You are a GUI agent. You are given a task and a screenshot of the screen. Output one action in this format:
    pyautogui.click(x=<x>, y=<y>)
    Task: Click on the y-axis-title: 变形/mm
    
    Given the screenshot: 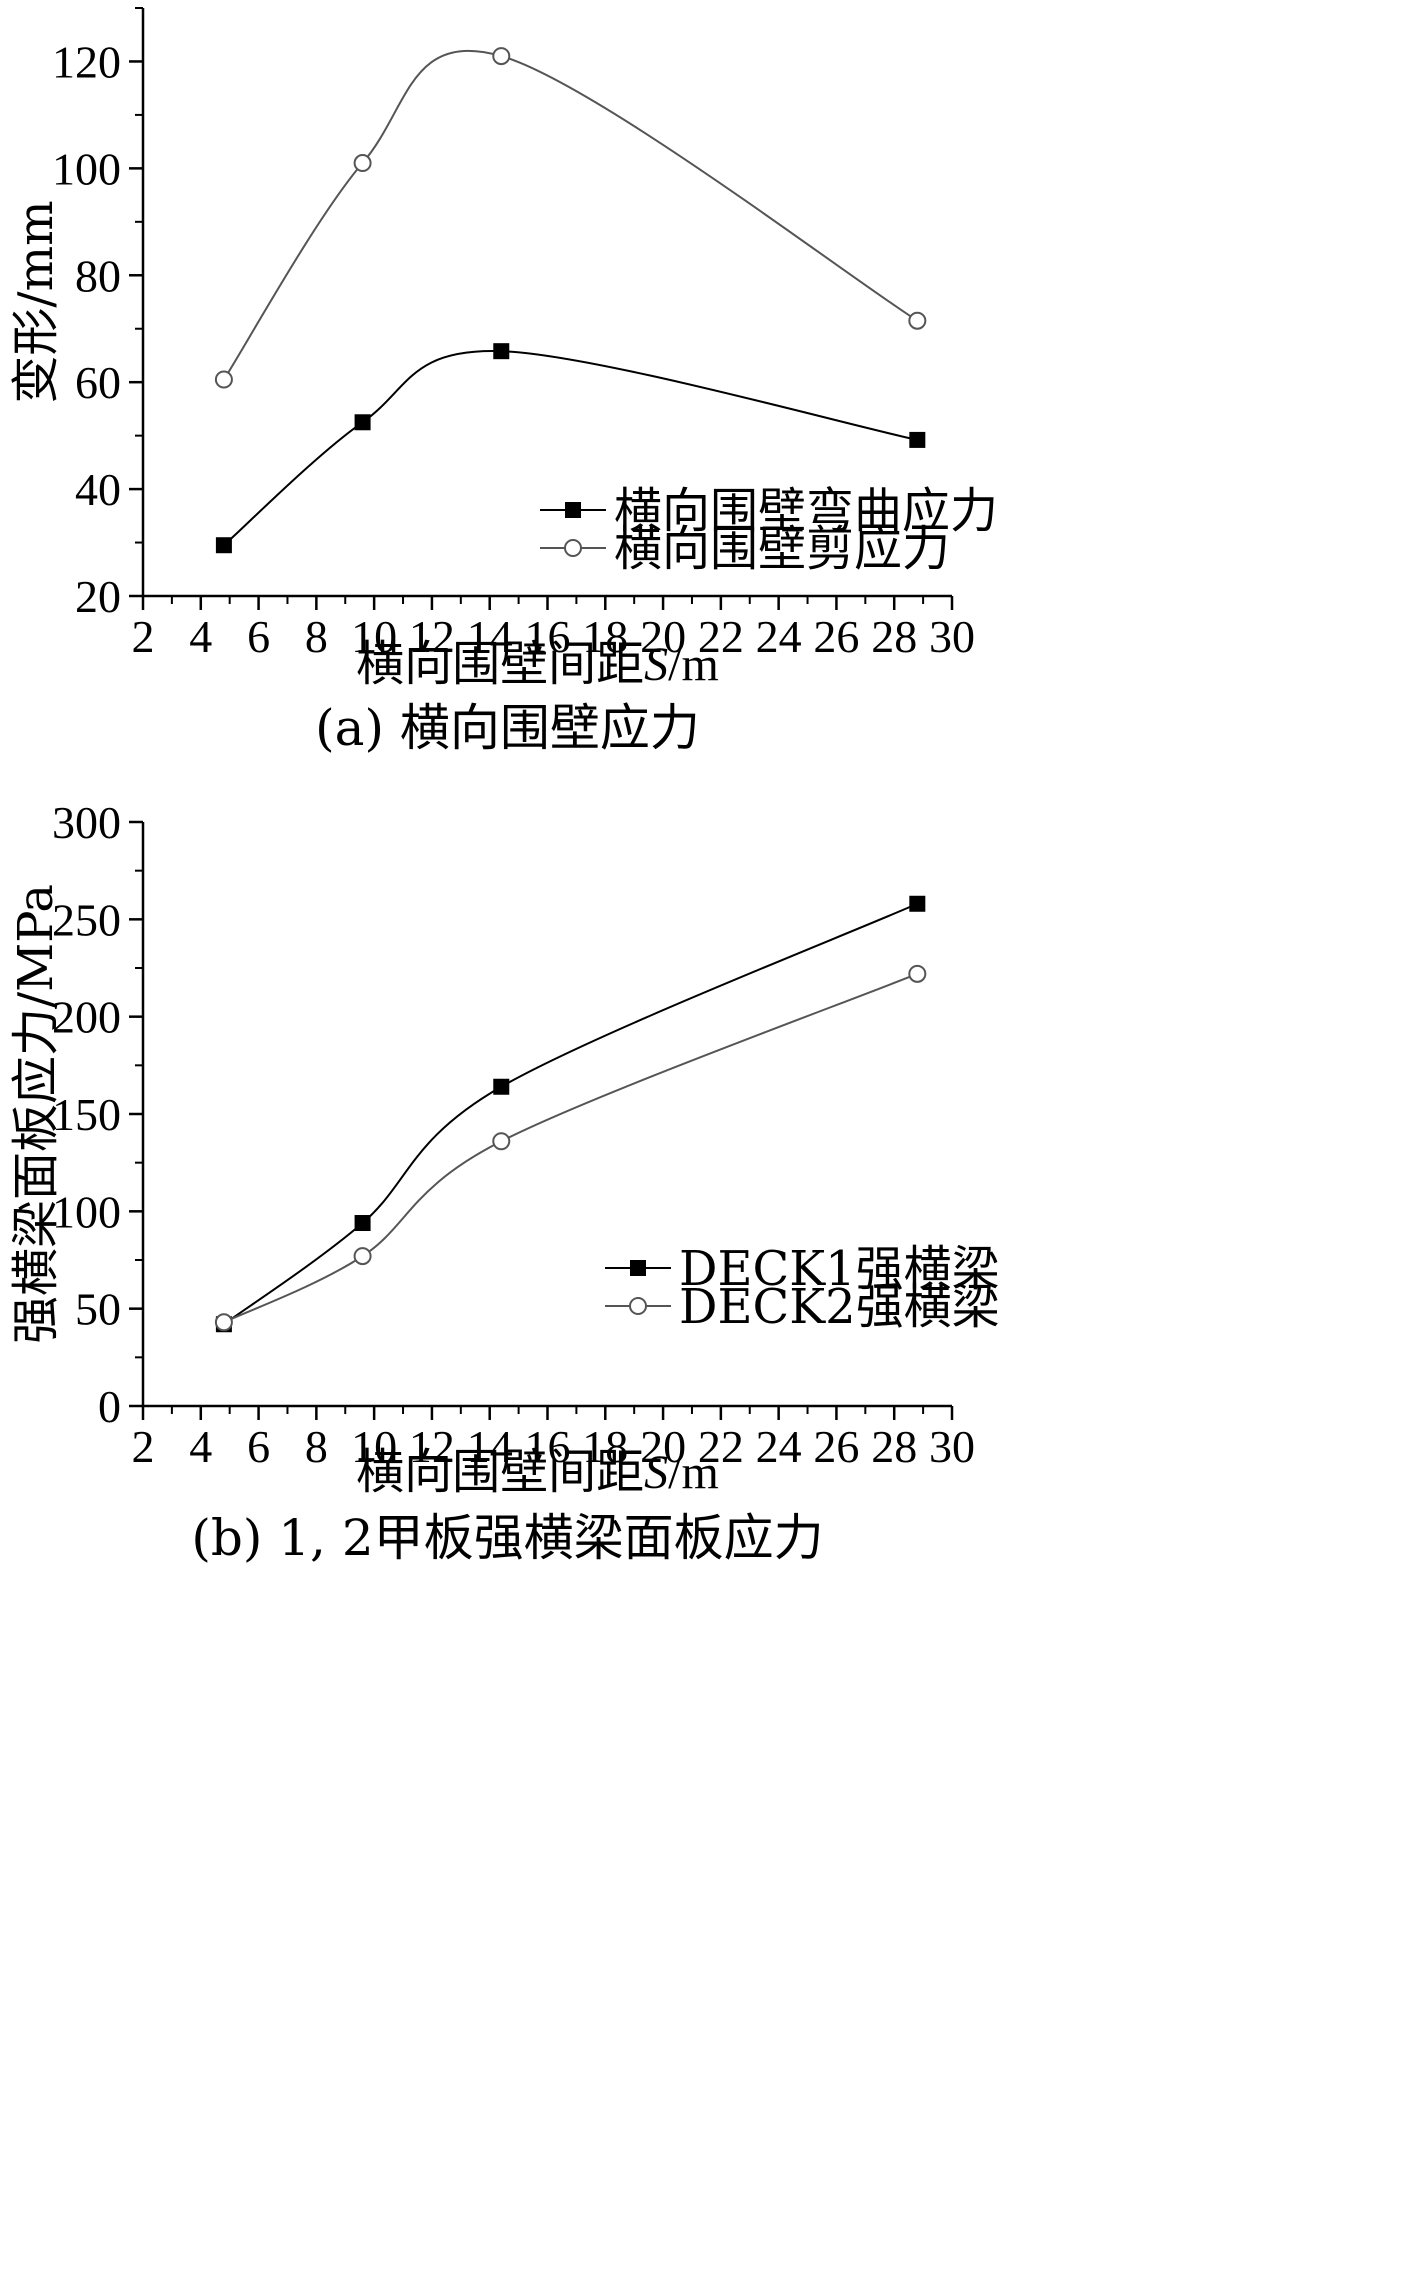 What is the action you would take?
    pyautogui.click(x=36, y=301)
    